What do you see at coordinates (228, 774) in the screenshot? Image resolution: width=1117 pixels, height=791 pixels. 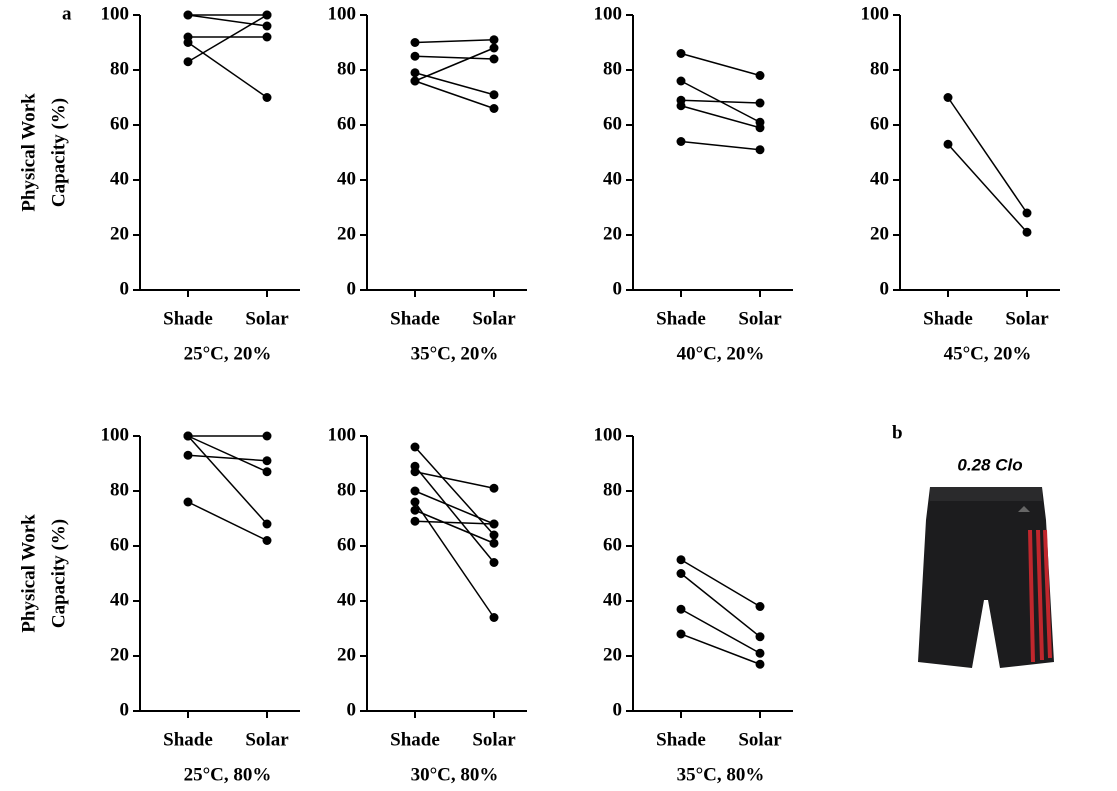 I see `x-axis-title: 25°C, 80%` at bounding box center [228, 774].